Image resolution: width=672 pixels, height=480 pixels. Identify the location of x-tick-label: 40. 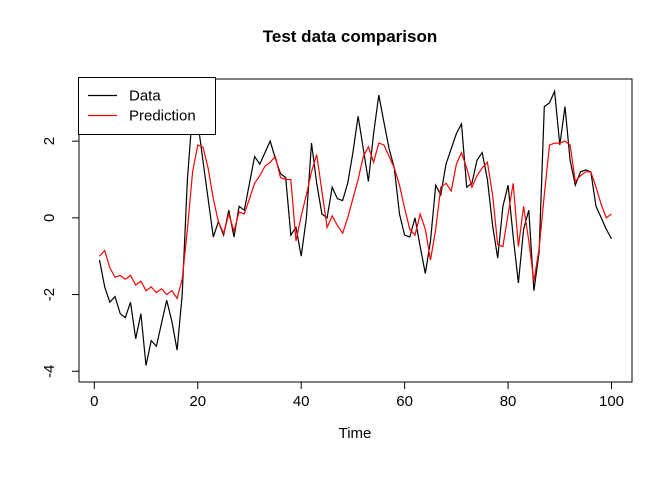
(301, 401).